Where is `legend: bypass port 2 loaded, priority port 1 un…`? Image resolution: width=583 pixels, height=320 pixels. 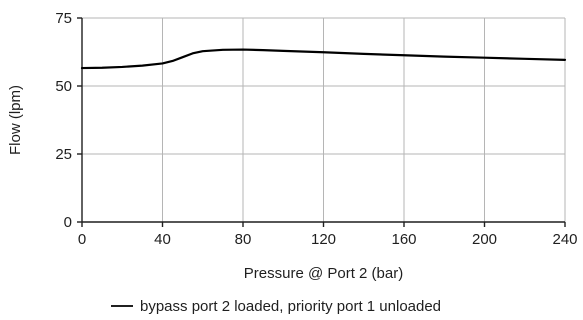
legend: bypass port 2 loaded, priority port 1 un… is located at coordinates (276, 306).